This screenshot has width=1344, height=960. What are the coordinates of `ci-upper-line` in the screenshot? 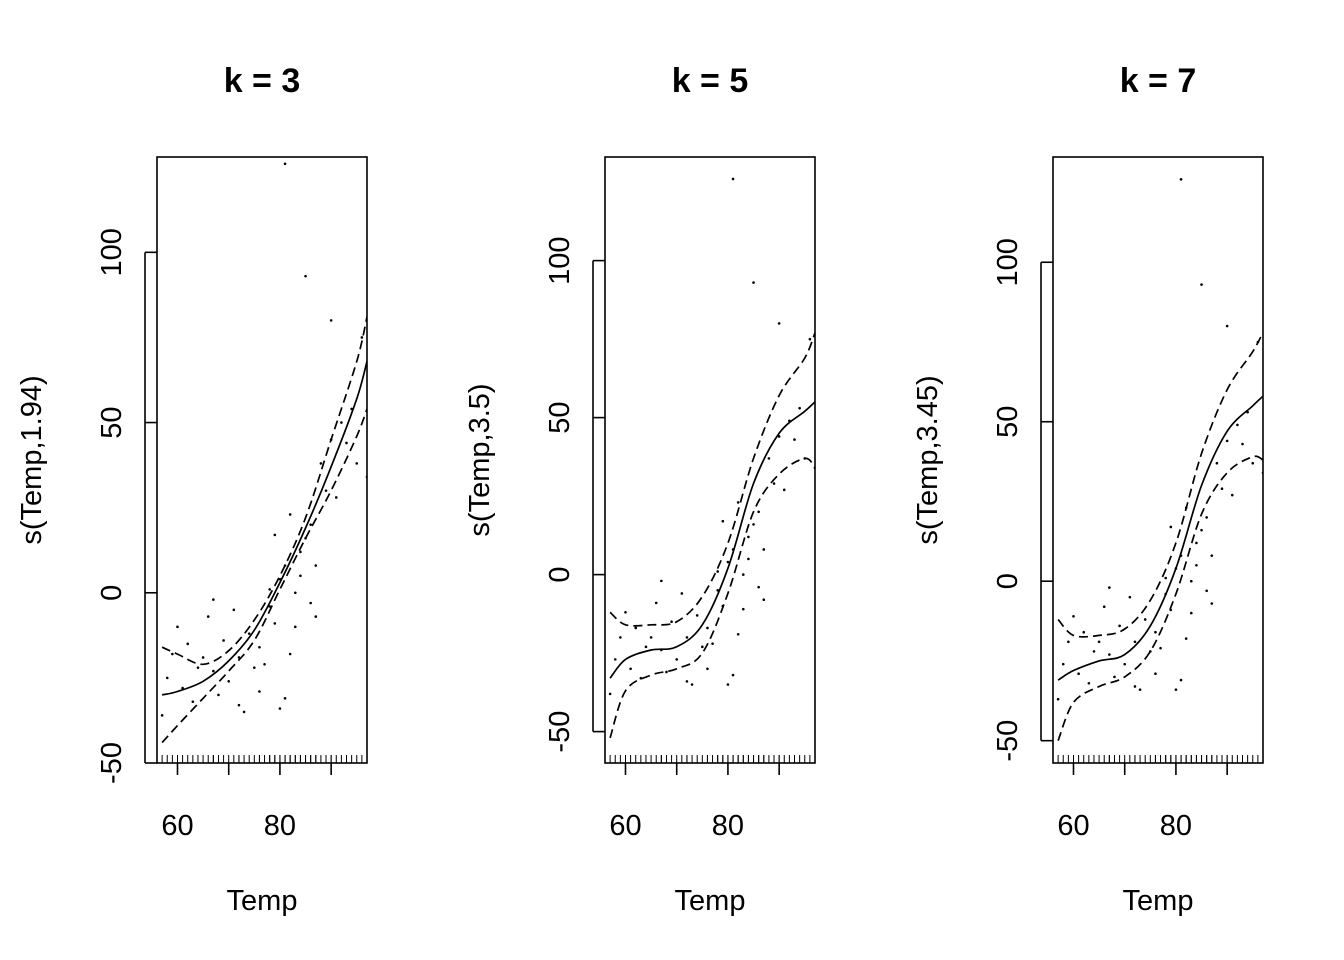 It's located at (264, 491).